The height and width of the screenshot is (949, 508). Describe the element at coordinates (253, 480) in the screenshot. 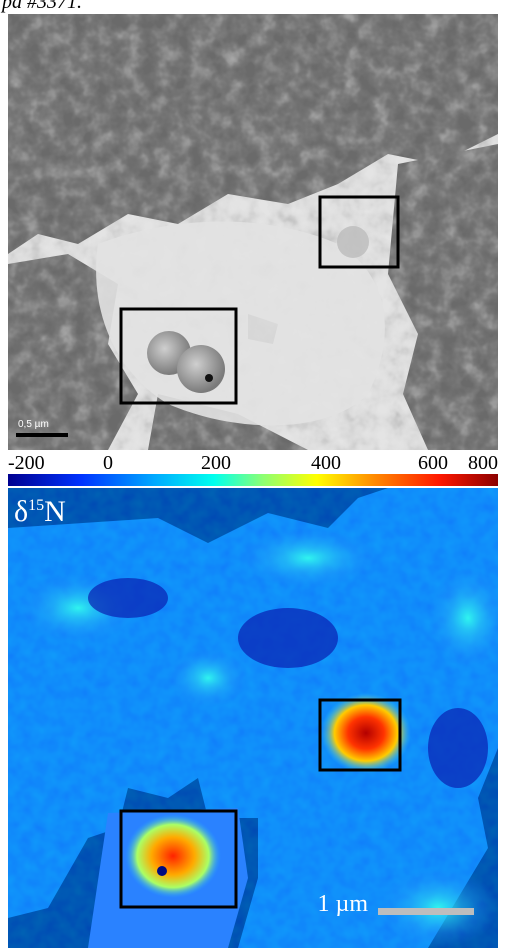

I see `colorbar-gradient` at that location.